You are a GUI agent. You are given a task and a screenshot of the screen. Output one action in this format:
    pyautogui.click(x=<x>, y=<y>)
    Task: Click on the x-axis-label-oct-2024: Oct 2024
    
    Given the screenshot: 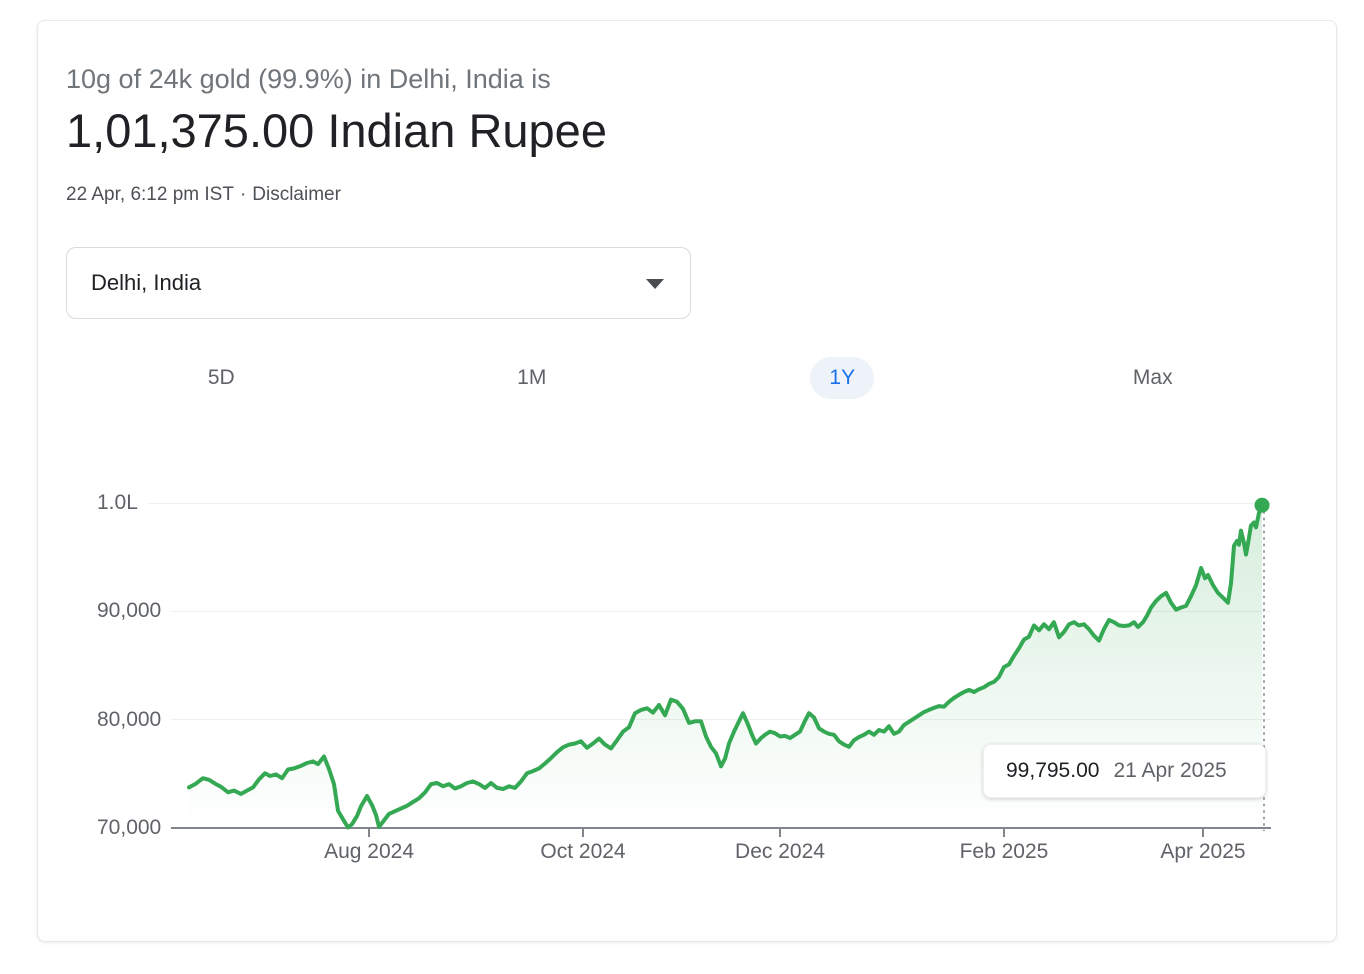 What is the action you would take?
    pyautogui.click(x=583, y=851)
    